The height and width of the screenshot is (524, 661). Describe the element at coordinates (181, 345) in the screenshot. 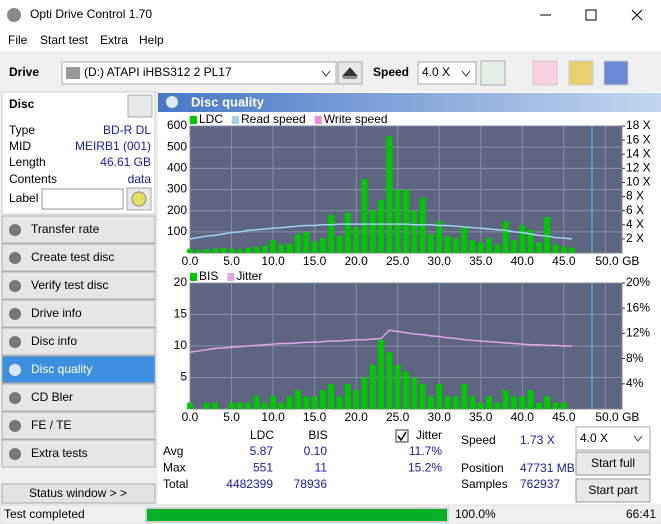

I see `y-tick-label: 10` at that location.